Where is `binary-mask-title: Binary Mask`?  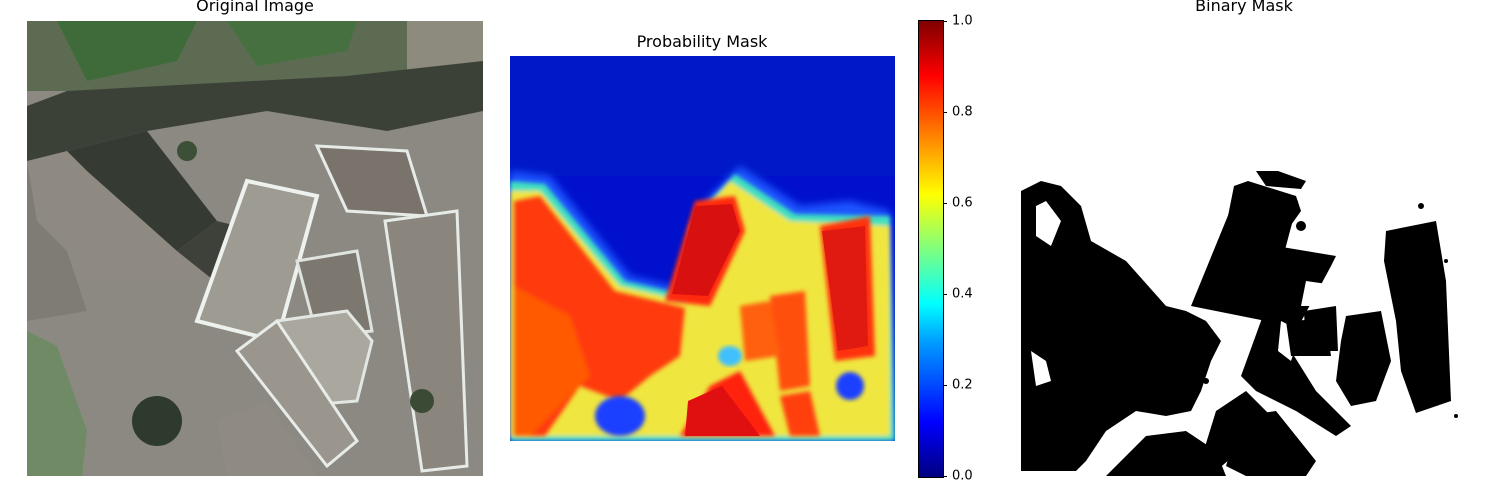
binary-mask-title: Binary Mask is located at coordinates (1244, 7).